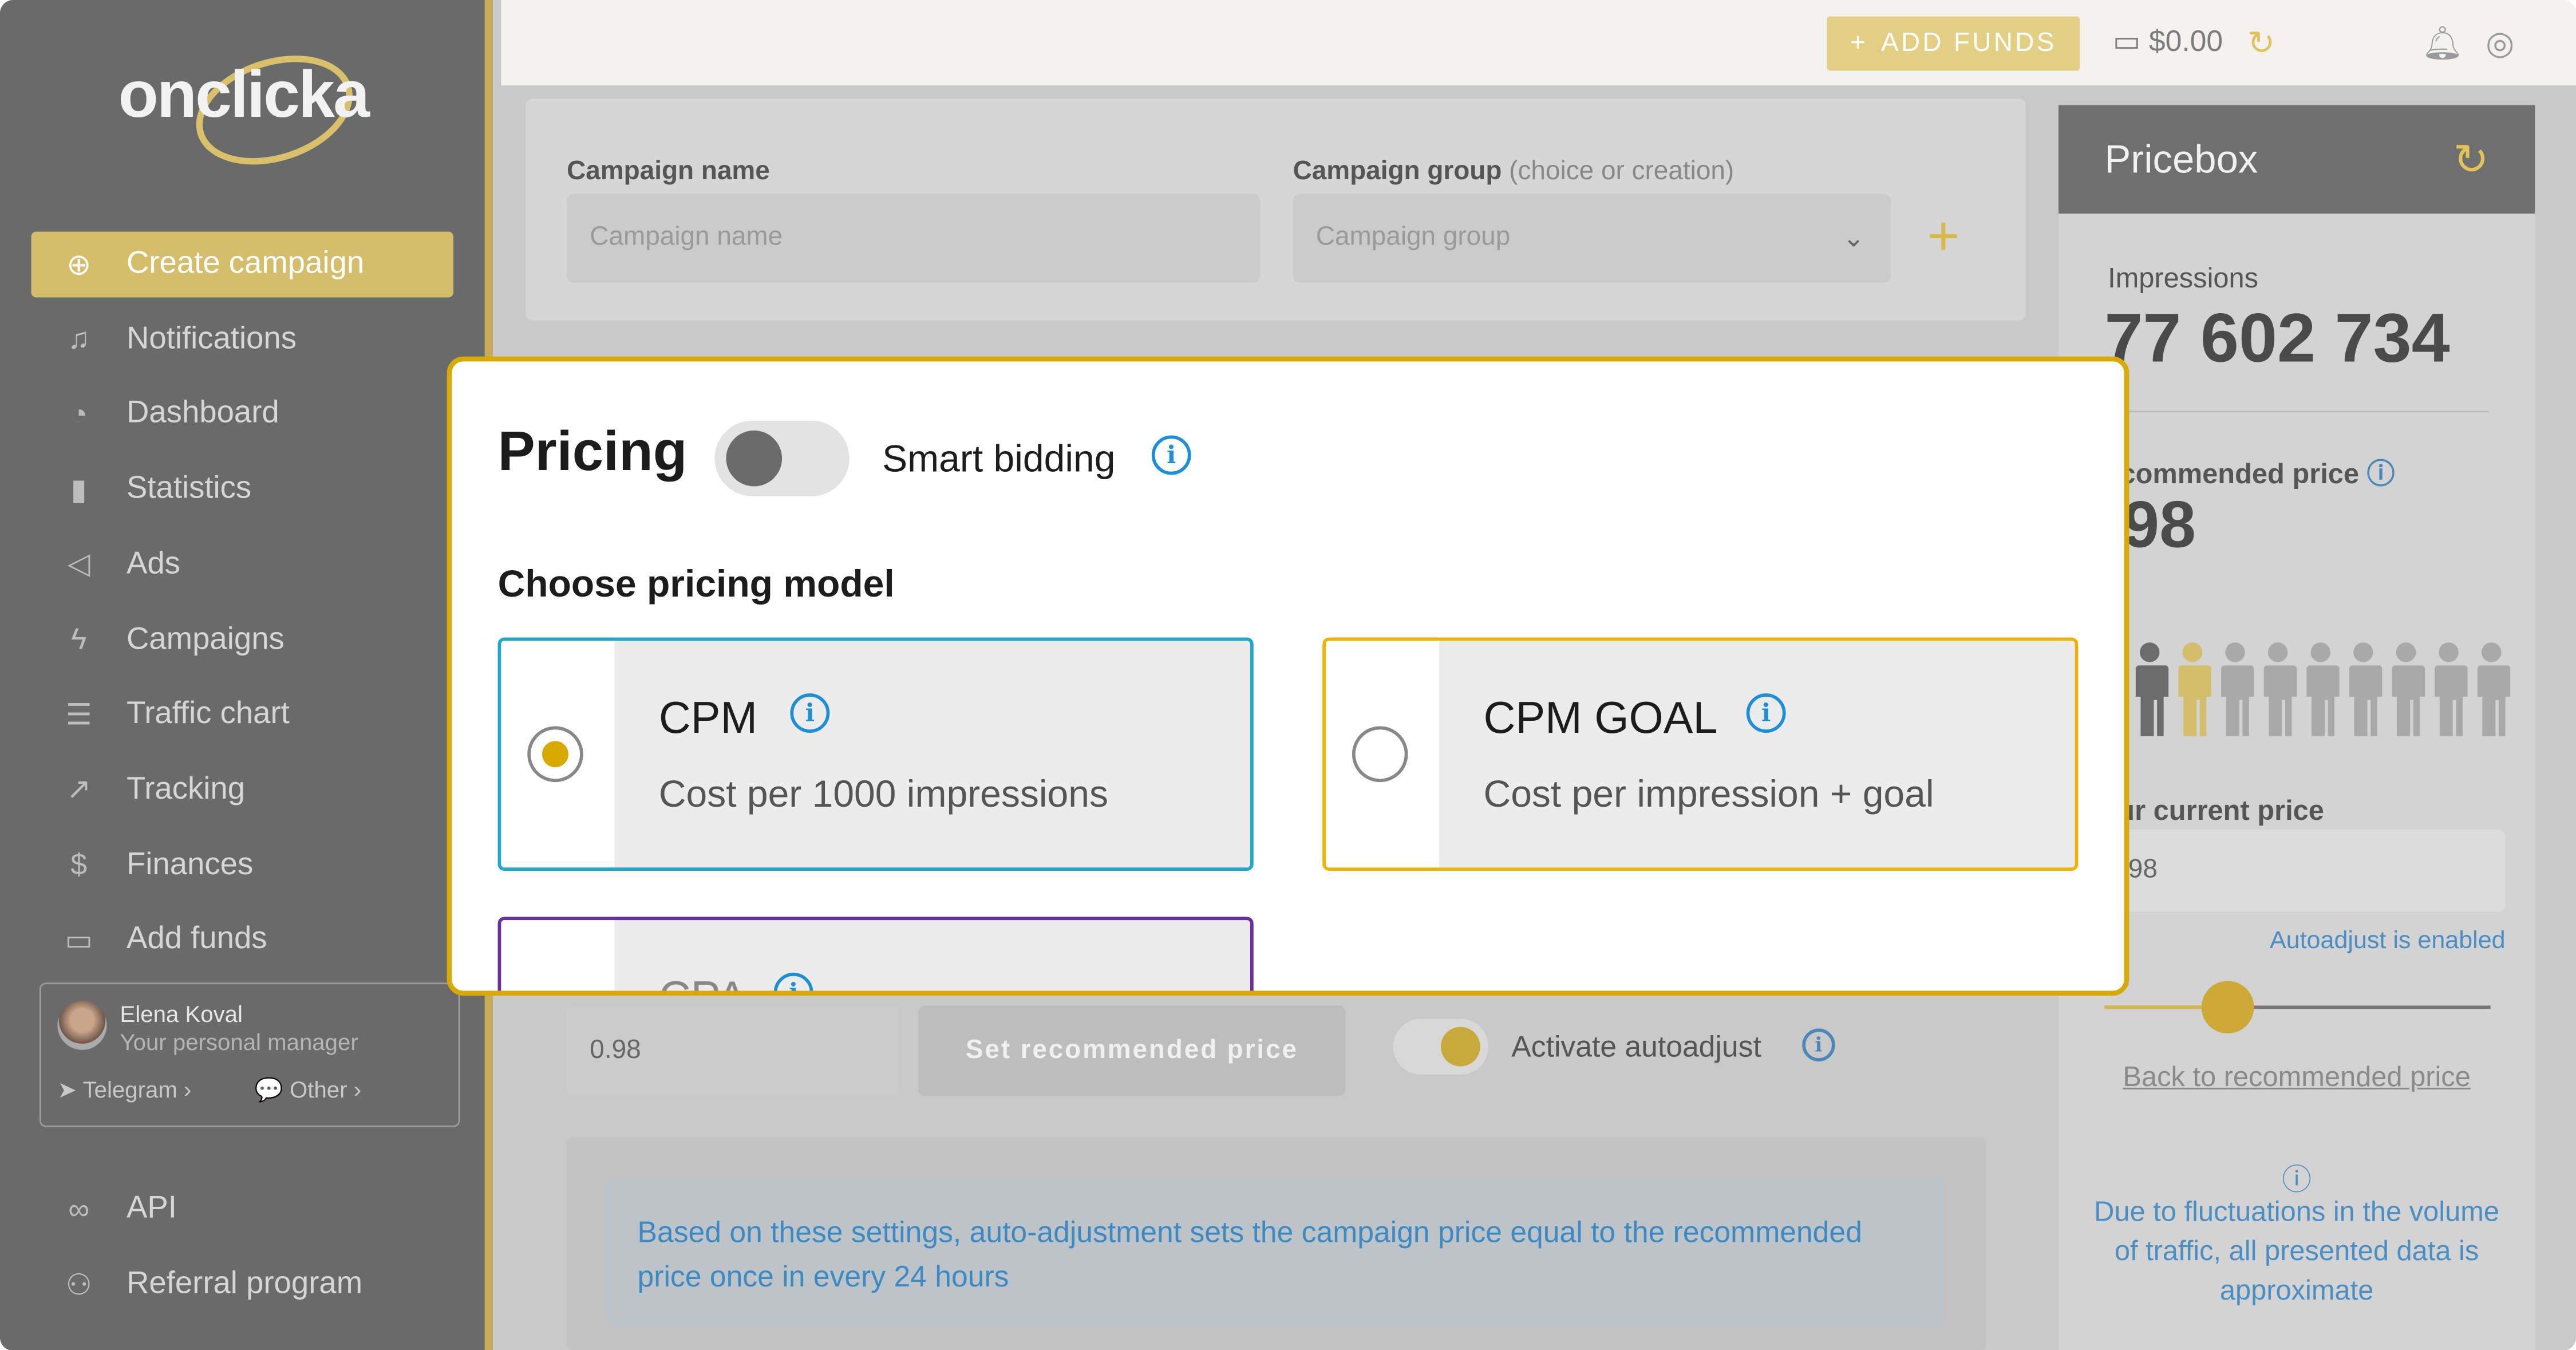 The height and width of the screenshot is (1350, 2576). Describe the element at coordinates (242, 565) in the screenshot. I see `sidebar-item-ads: ◁ Ads` at that location.